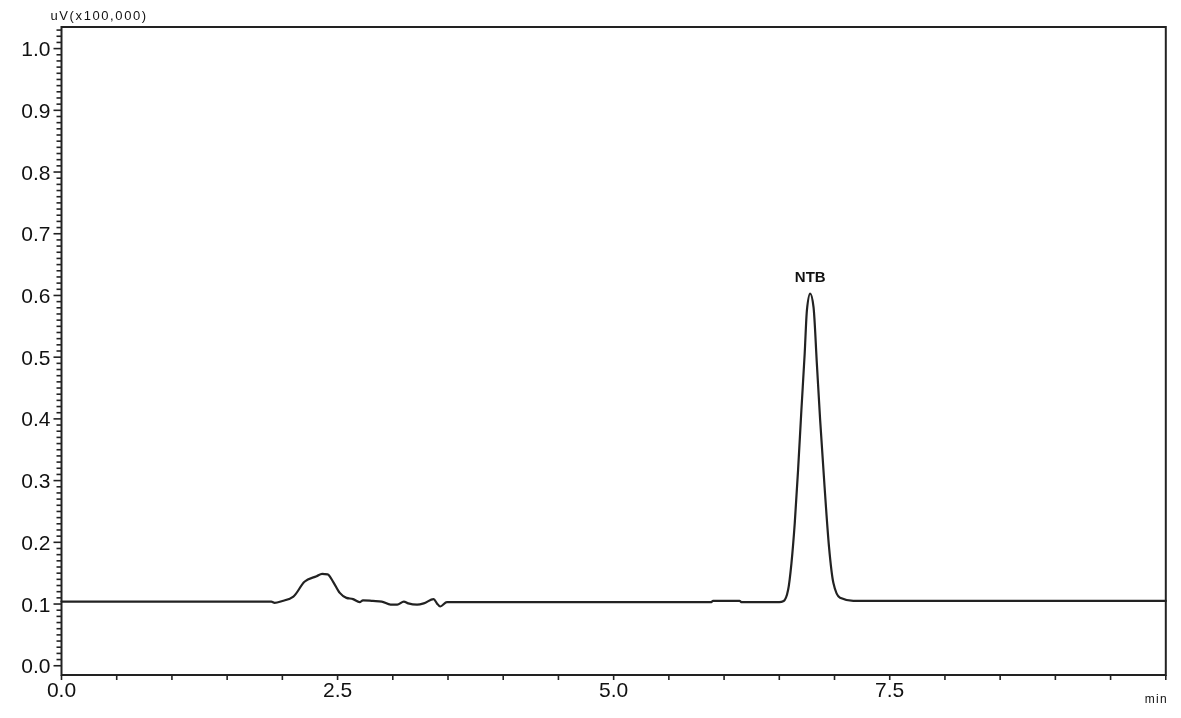 The width and height of the screenshot is (1181, 718). What do you see at coordinates (810, 276) in the screenshot?
I see `annotation: NTB` at bounding box center [810, 276].